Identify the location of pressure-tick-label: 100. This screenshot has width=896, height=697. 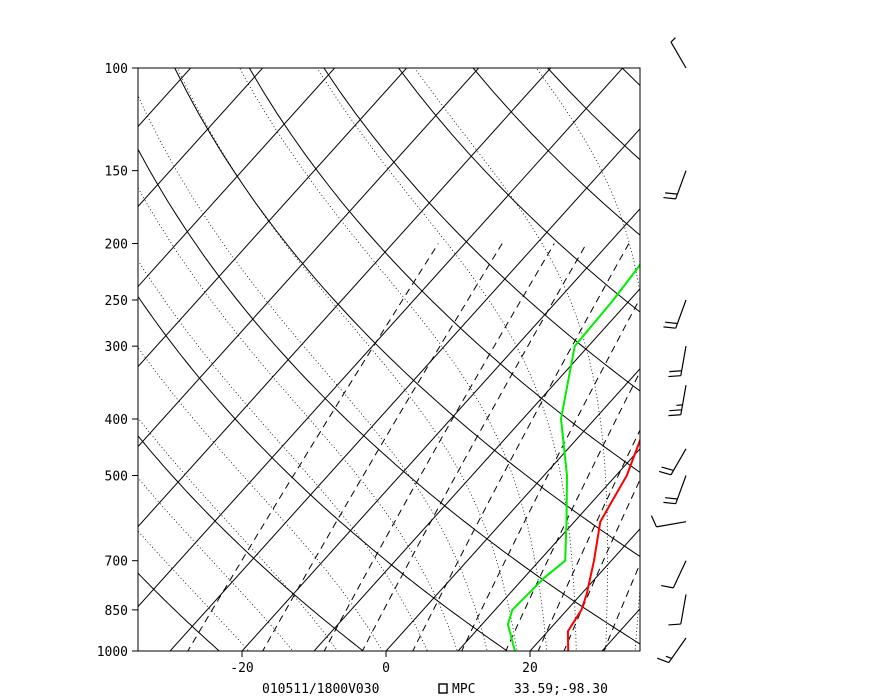
(116, 69).